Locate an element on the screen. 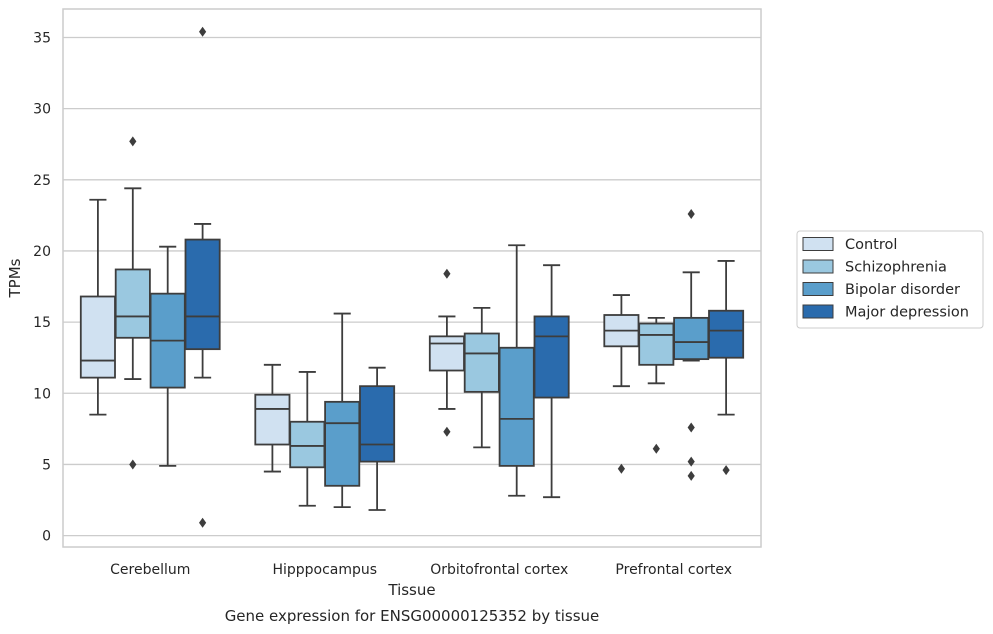 Image resolution: width=993 pixels, height=634 pixels. y-tick-label: 20 is located at coordinates (42, 252).